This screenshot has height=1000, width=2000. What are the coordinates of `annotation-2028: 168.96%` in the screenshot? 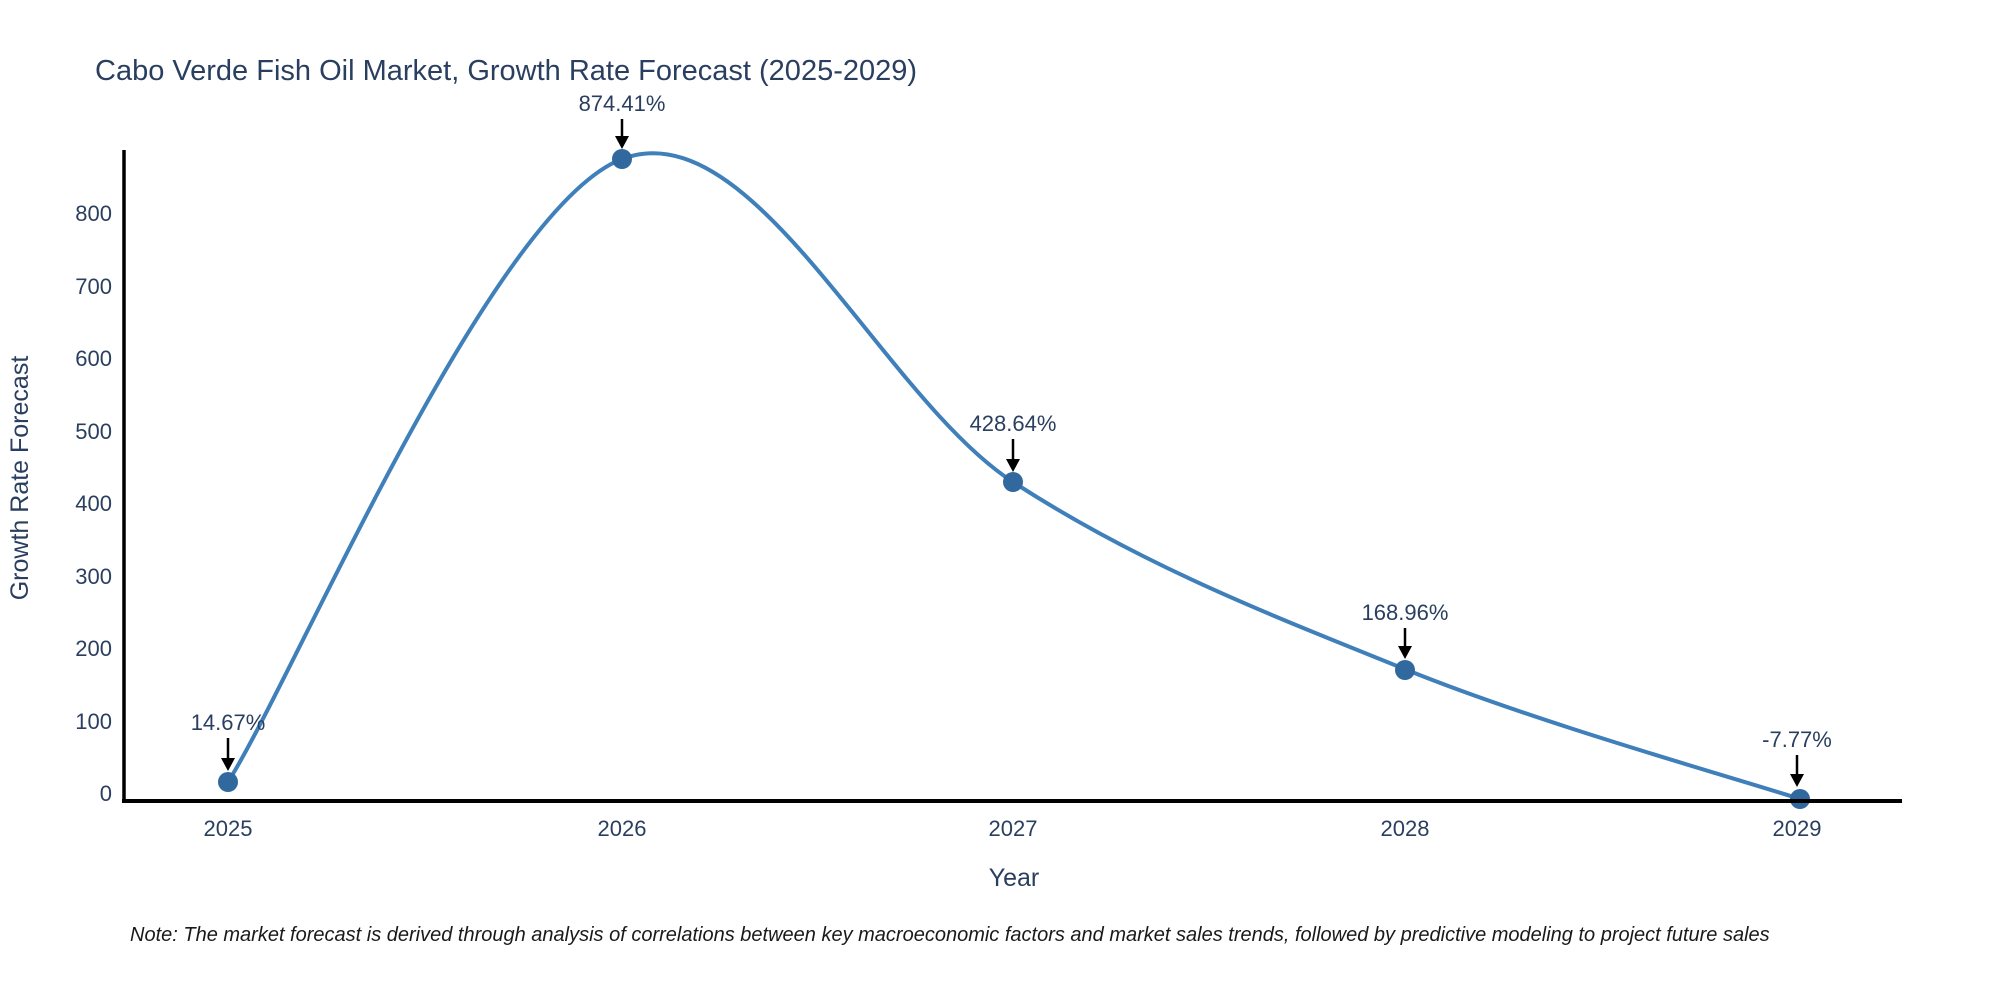 It's located at (1405, 629).